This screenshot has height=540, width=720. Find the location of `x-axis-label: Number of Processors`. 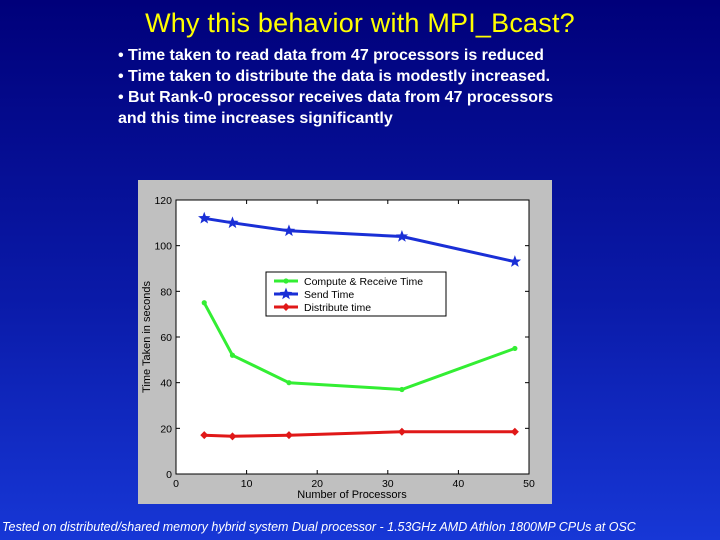

x-axis-label: Number of Processors is located at coordinates (352, 495).